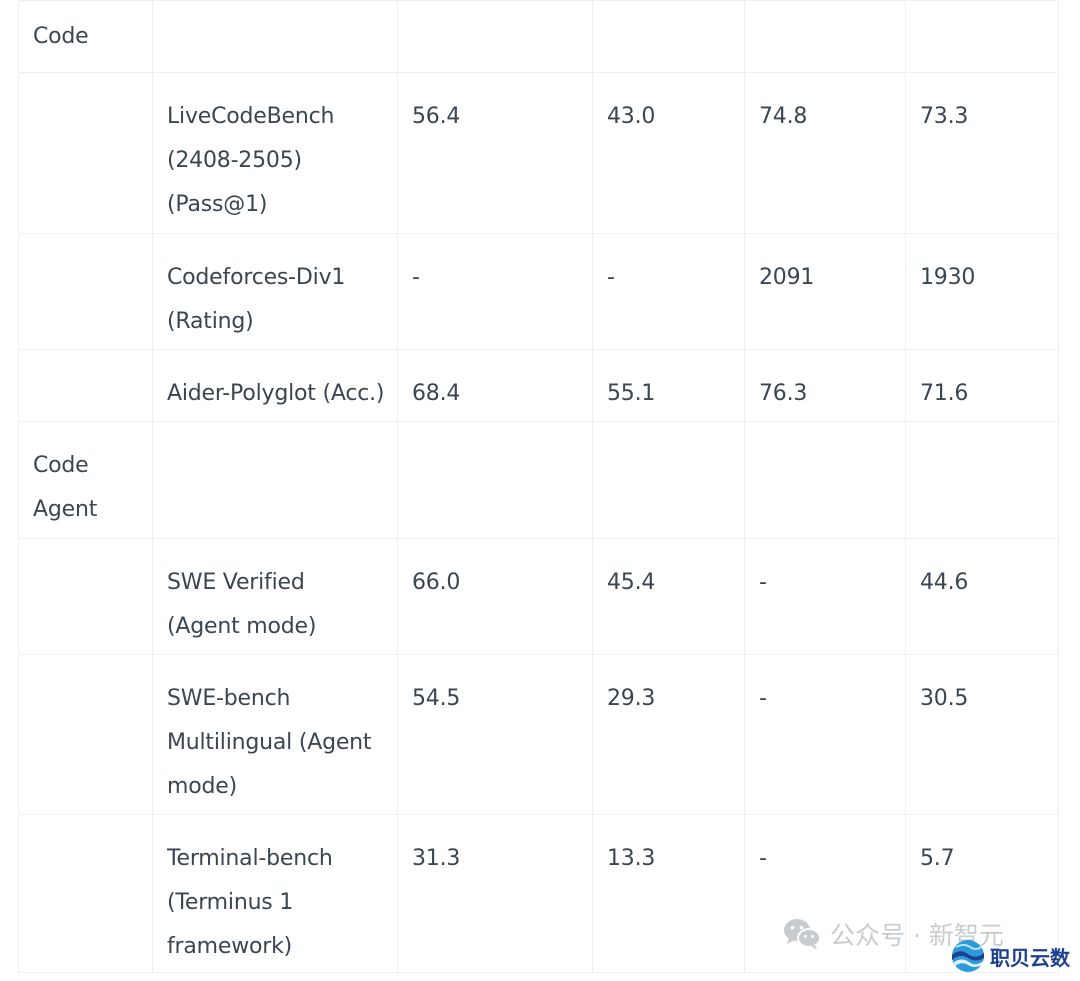  I want to click on table-row: Codeforces-Div1 (Rating) - - 2091 1930, so click(538, 291).